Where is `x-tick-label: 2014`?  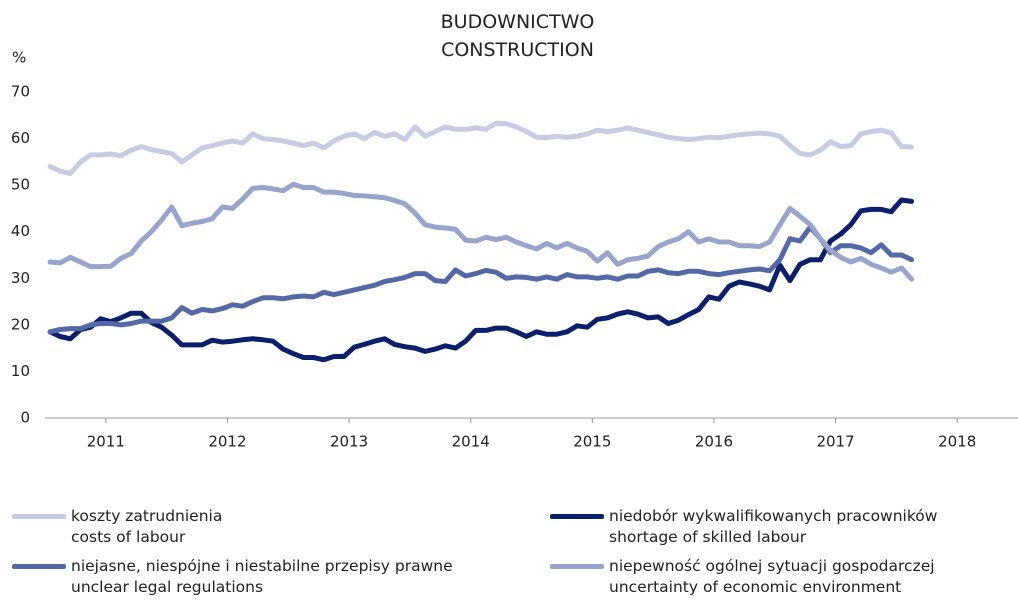 x-tick-label: 2014 is located at coordinates (471, 442).